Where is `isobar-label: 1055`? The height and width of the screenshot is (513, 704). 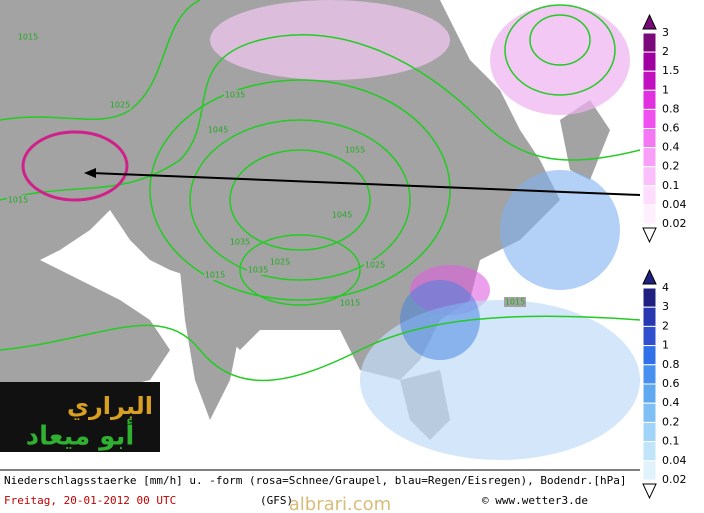 isobar-label: 1055 is located at coordinates (355, 150).